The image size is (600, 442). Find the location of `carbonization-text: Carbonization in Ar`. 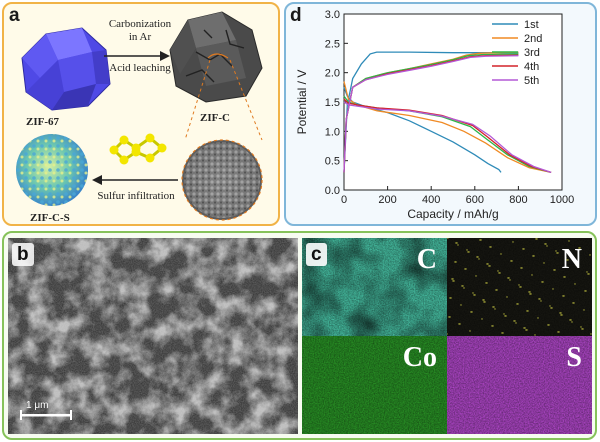

carbonization-text: Carbonization in Ar is located at coordinates (140, 30).